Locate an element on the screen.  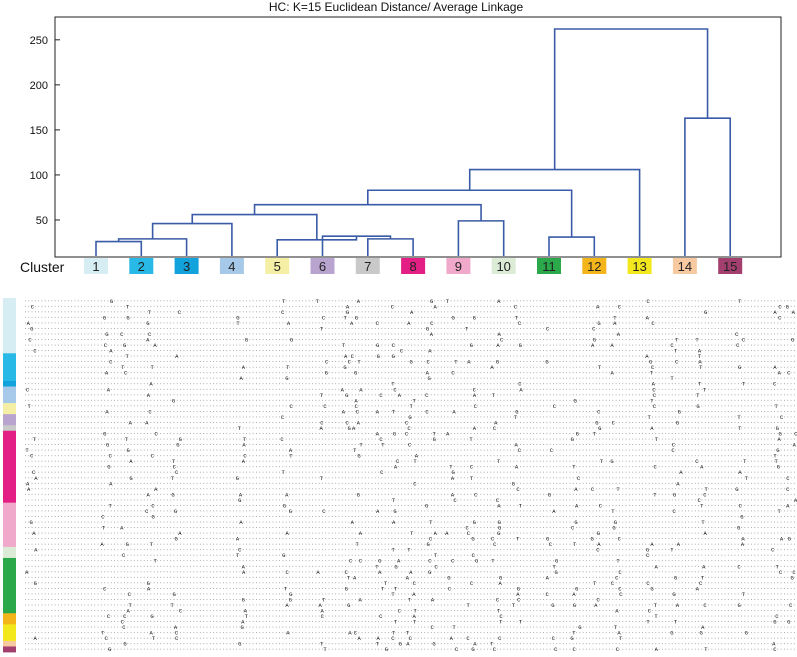
cluster-color-bar is located at coordinates (9, 475).